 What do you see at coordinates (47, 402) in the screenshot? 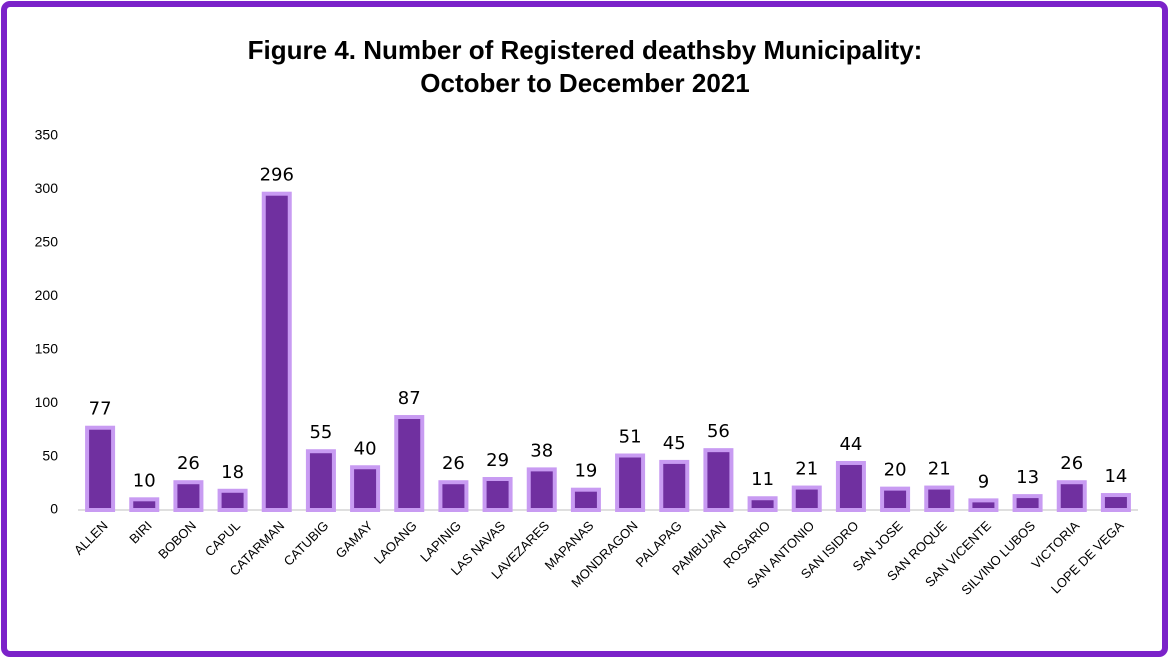
I see `y-tick-label: 100` at bounding box center [47, 402].